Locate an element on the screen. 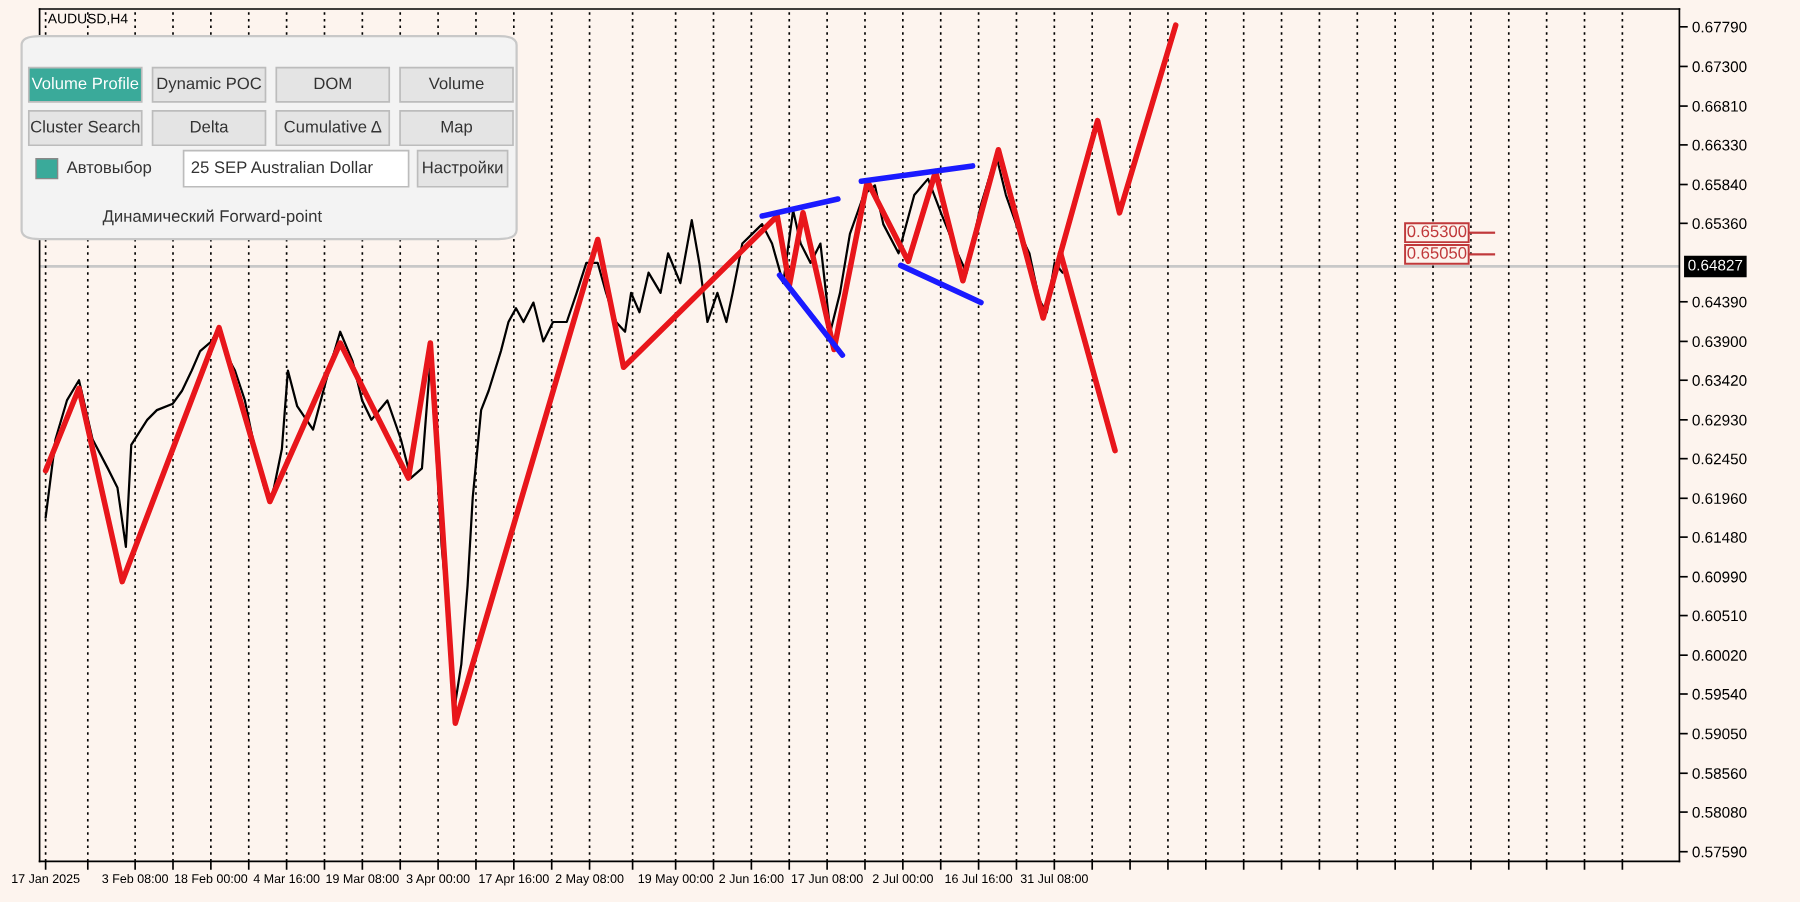  annotation: 0.65050 is located at coordinates (1437, 253).